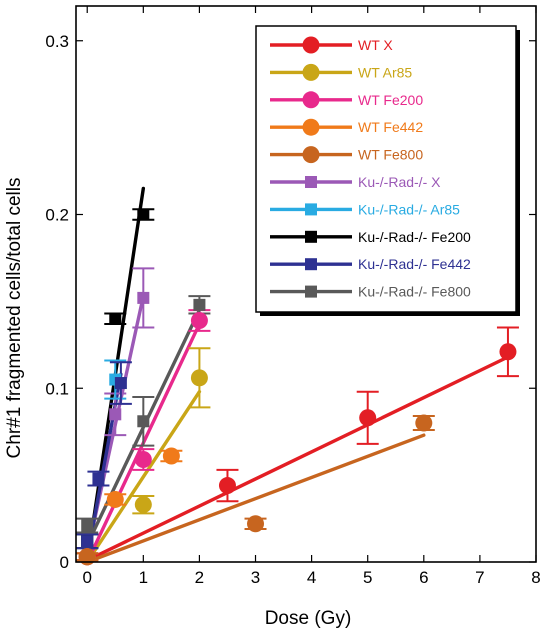  I want to click on x-tick-label-4: 4, so click(311, 577).